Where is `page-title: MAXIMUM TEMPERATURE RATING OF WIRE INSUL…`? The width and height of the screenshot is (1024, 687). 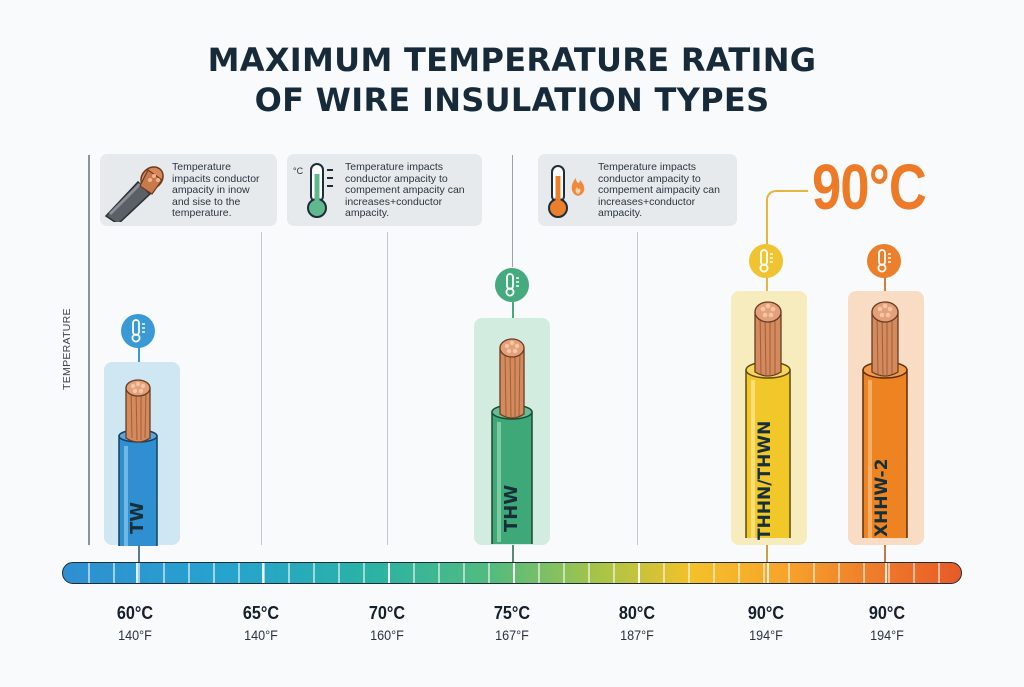 page-title: MAXIMUM TEMPERATURE RATING OF WIRE INSUL… is located at coordinates (512, 80).